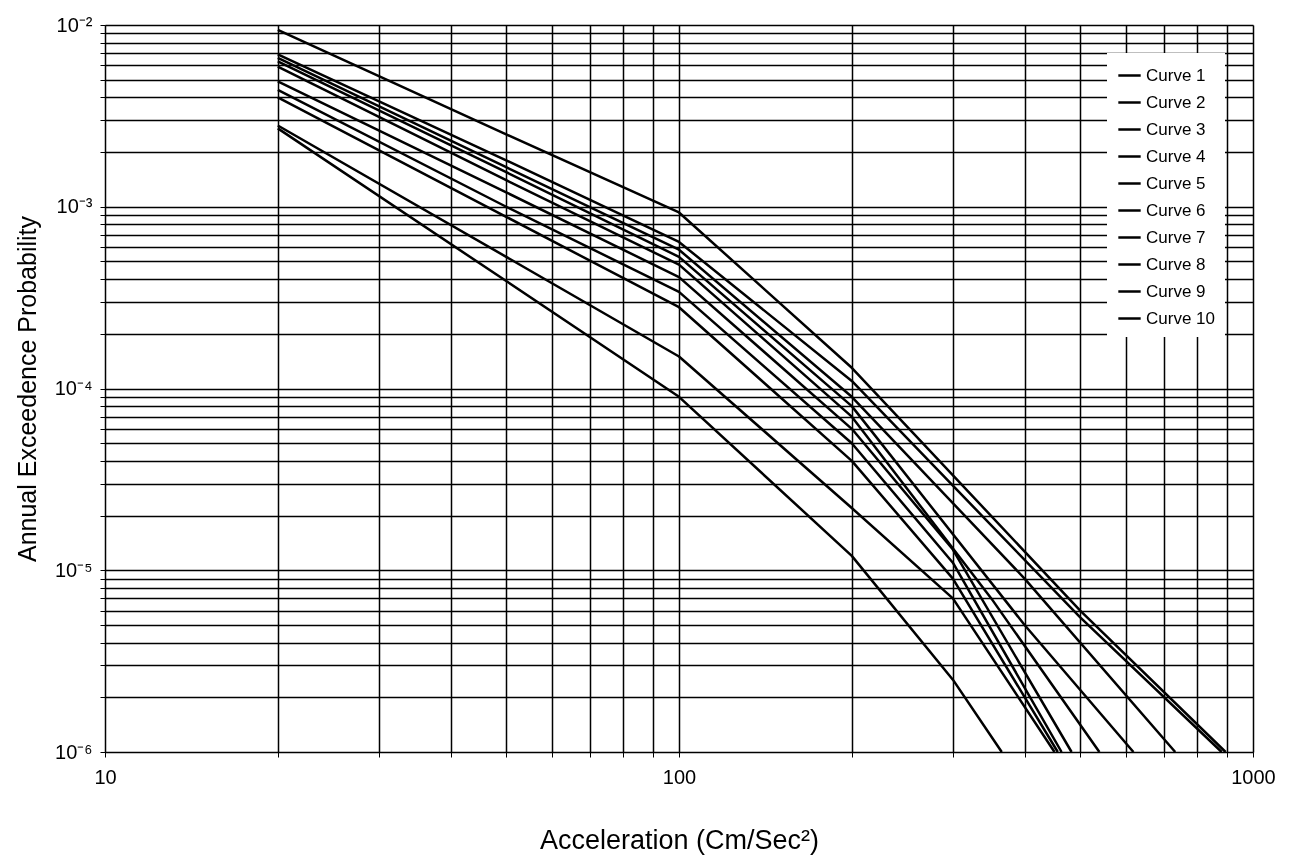 The image size is (1316, 868). I want to click on legend-label: Curve 6, so click(1176, 210).